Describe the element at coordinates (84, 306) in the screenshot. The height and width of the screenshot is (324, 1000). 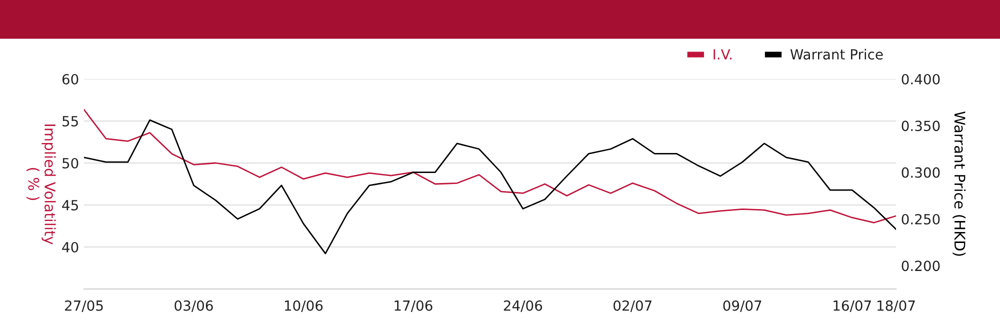
I see `x-tick-label: 27/05` at that location.